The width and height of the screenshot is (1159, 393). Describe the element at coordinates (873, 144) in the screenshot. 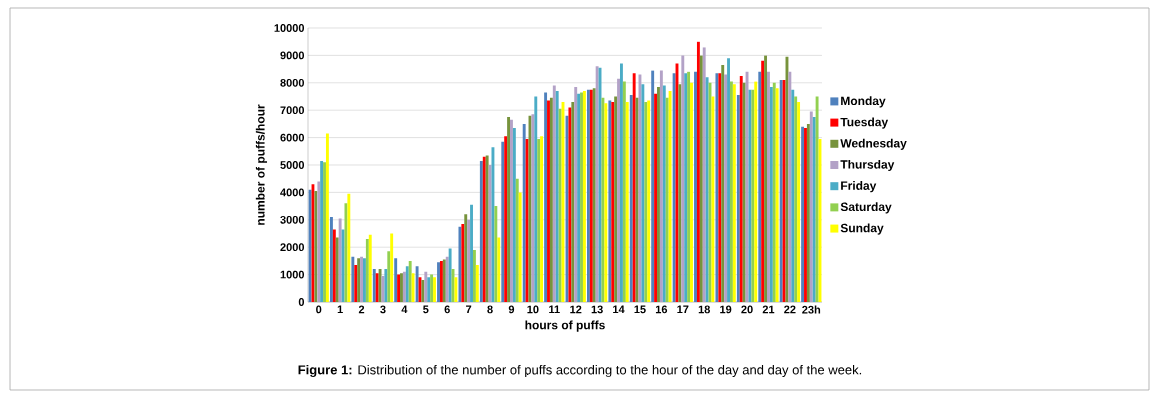

I see `legend-label: Wednesday` at that location.